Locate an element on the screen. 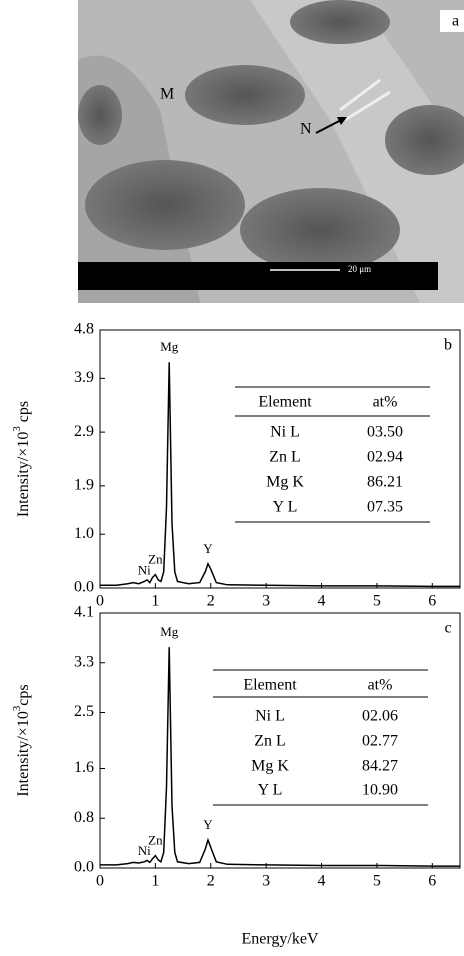 The width and height of the screenshot is (464, 956). y-axis-label: Intensity/×103 cps is located at coordinates (21, 459).